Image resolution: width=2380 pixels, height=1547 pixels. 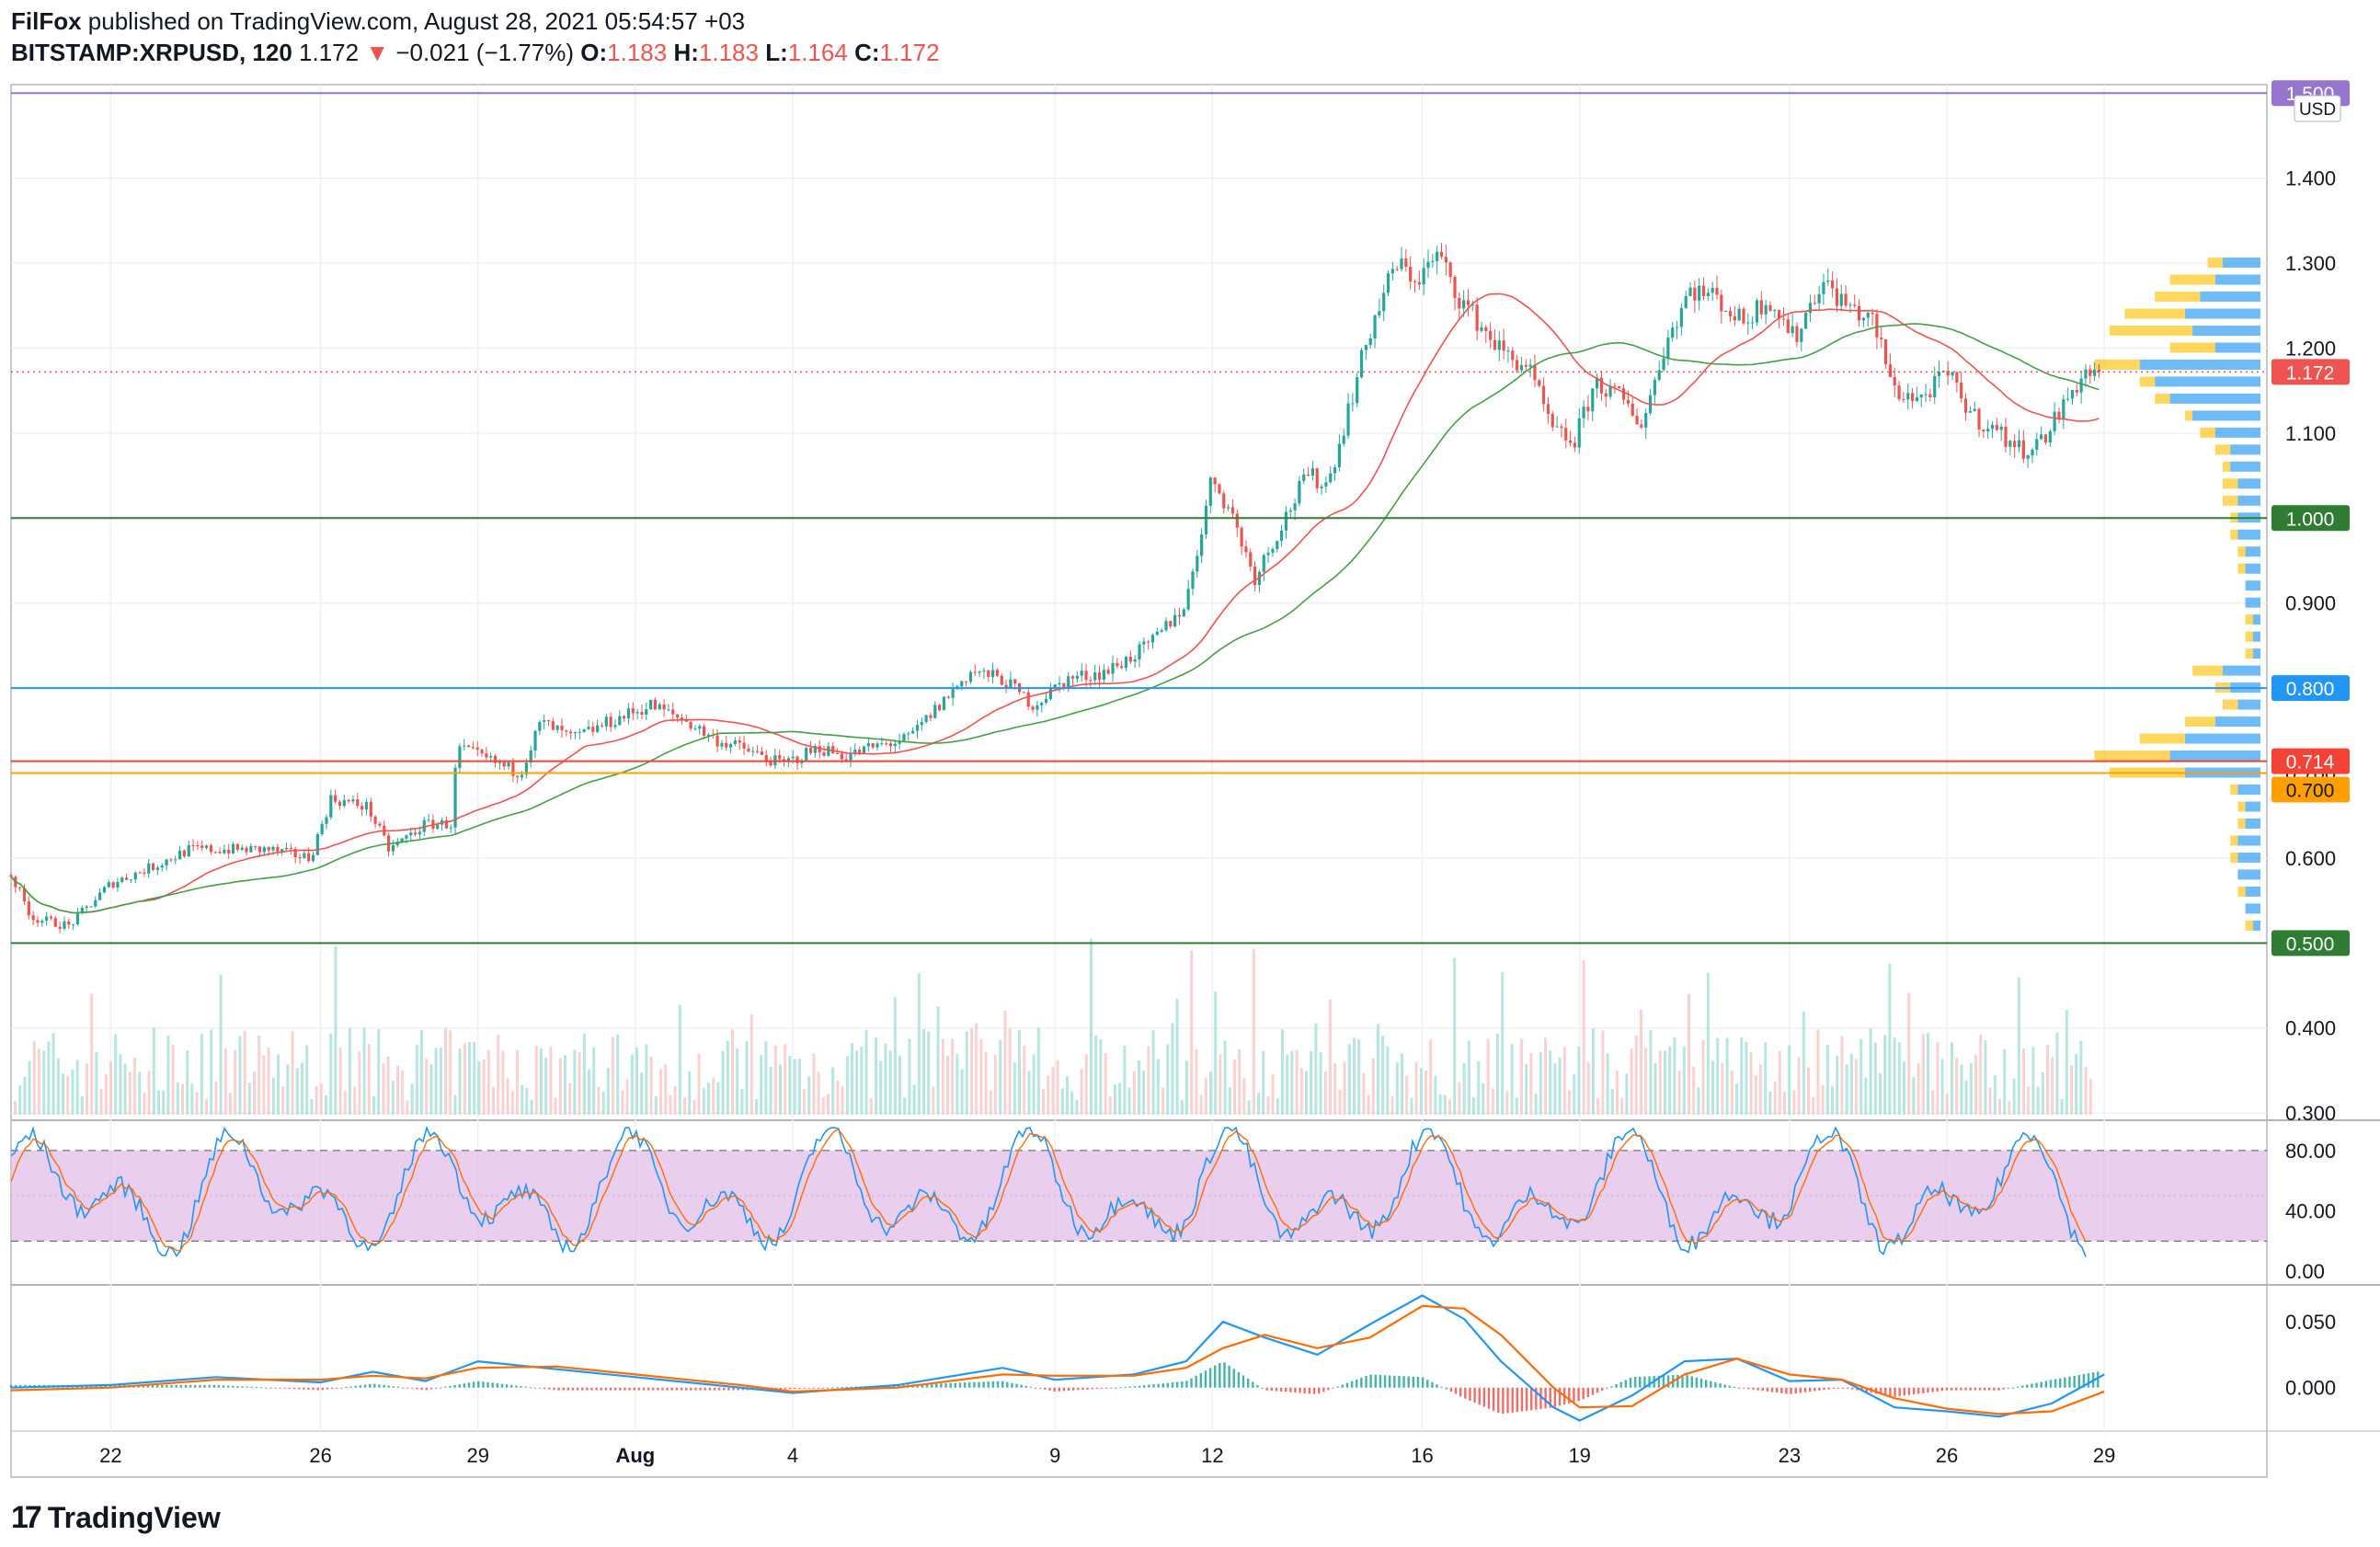 What do you see at coordinates (1947, 1455) in the screenshot?
I see `x-tick-label: 26` at bounding box center [1947, 1455].